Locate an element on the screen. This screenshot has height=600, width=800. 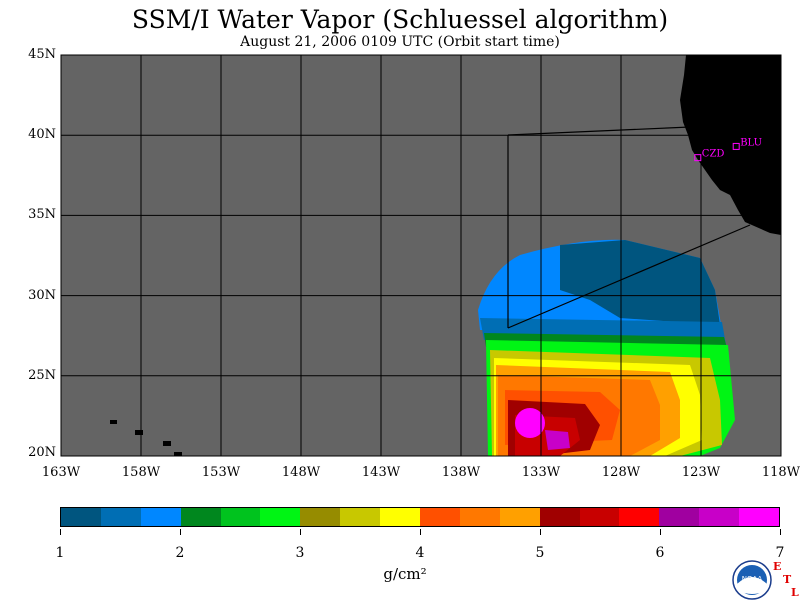
colorbar-tick-label: 2 is located at coordinates (180, 553).